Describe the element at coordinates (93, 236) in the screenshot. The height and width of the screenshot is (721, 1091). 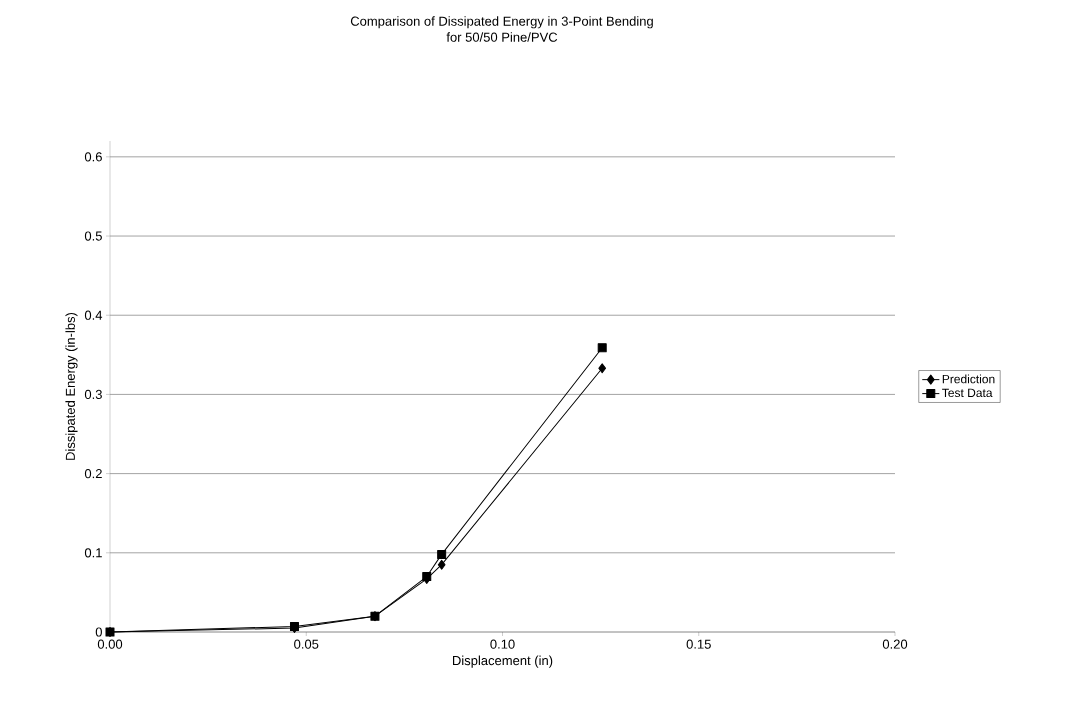
I see `y-tick-label: 0.5` at that location.